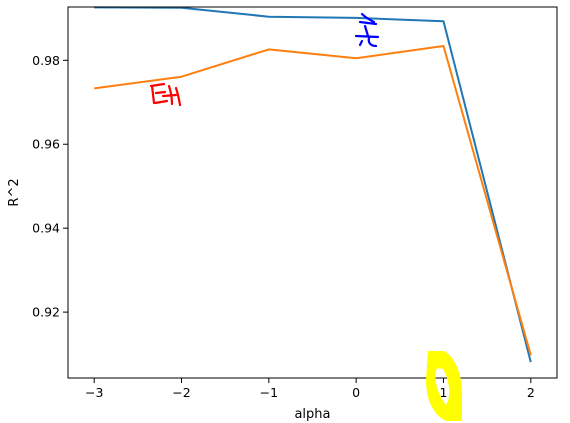  What do you see at coordinates (444, 392) in the screenshot?
I see `x-tick-label: 1` at bounding box center [444, 392].